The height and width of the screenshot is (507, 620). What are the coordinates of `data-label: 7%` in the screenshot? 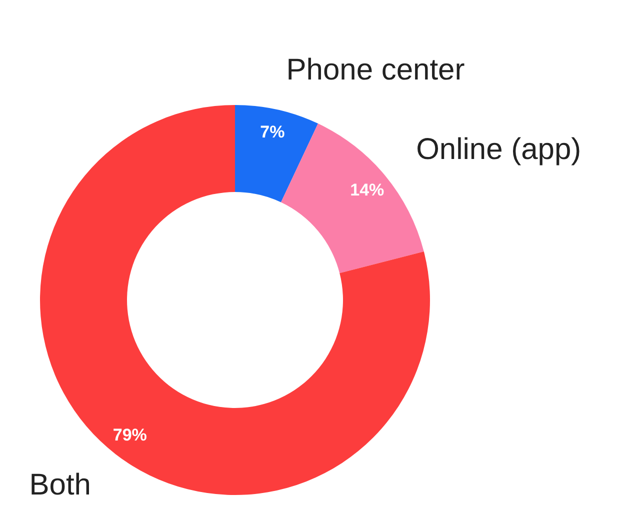 It's located at (272, 132).